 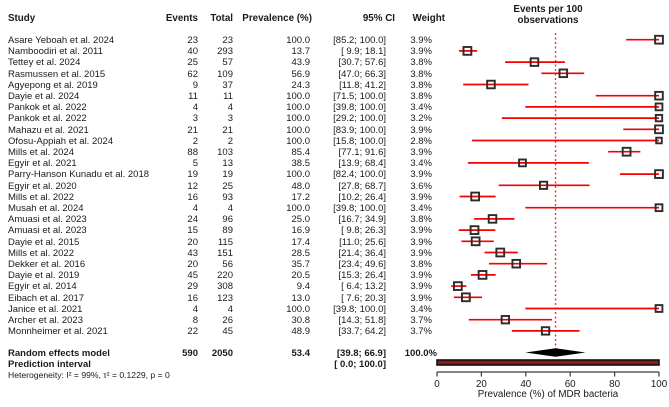 I want to click on events-value: 23, so click(x=192, y=40).